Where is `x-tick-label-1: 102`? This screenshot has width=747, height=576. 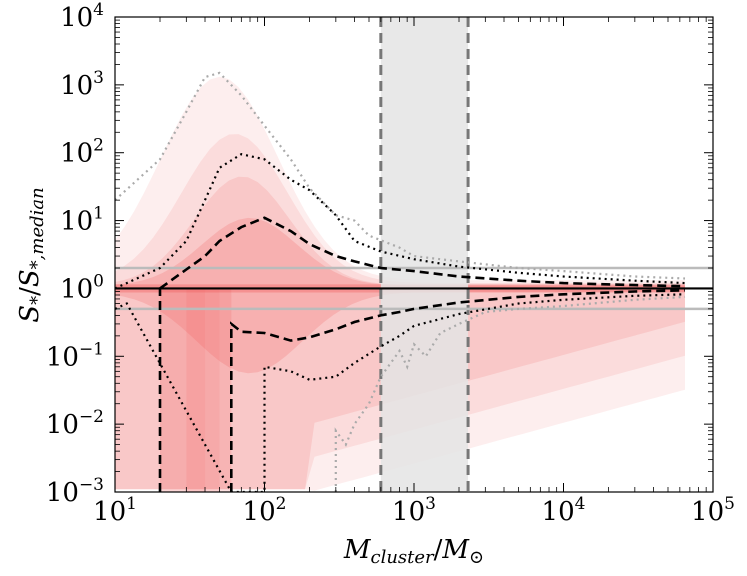
x-tick-label-1: 102 is located at coordinates (265, 510).